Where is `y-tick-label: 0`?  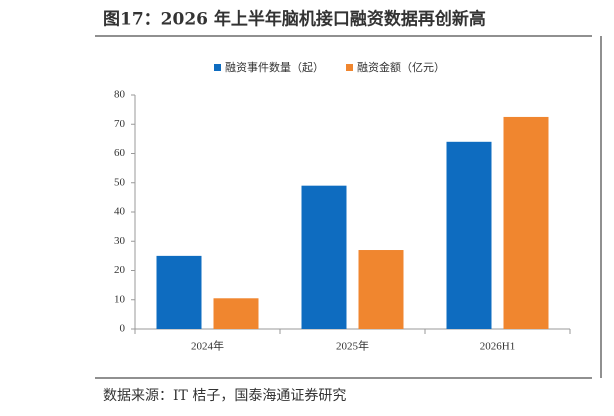 y-tick-label: 0 is located at coordinates (123, 329).